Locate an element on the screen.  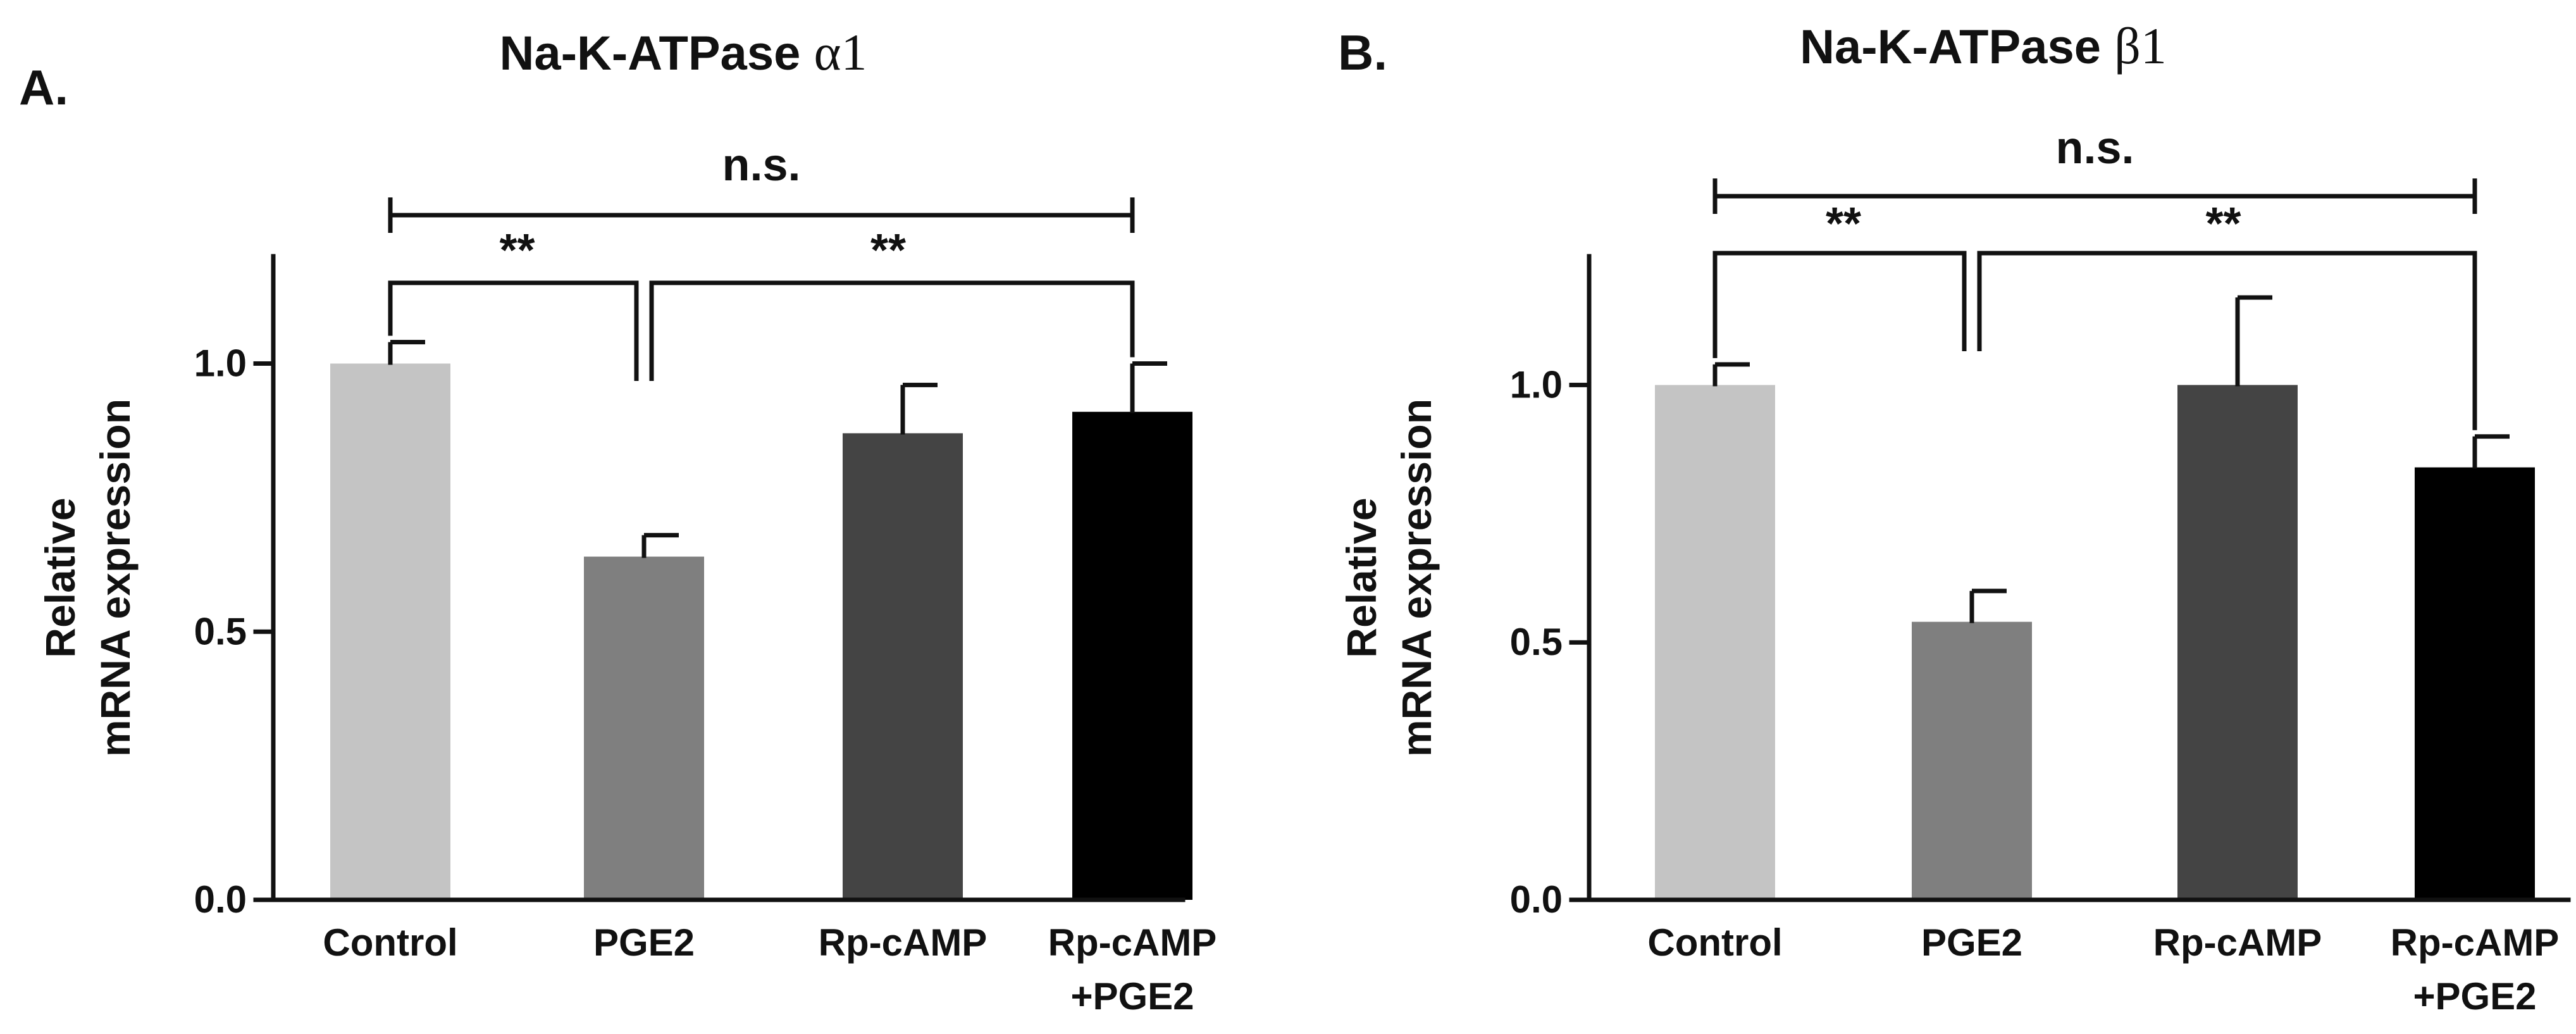
panel-label: B. is located at coordinates (1362, 53).